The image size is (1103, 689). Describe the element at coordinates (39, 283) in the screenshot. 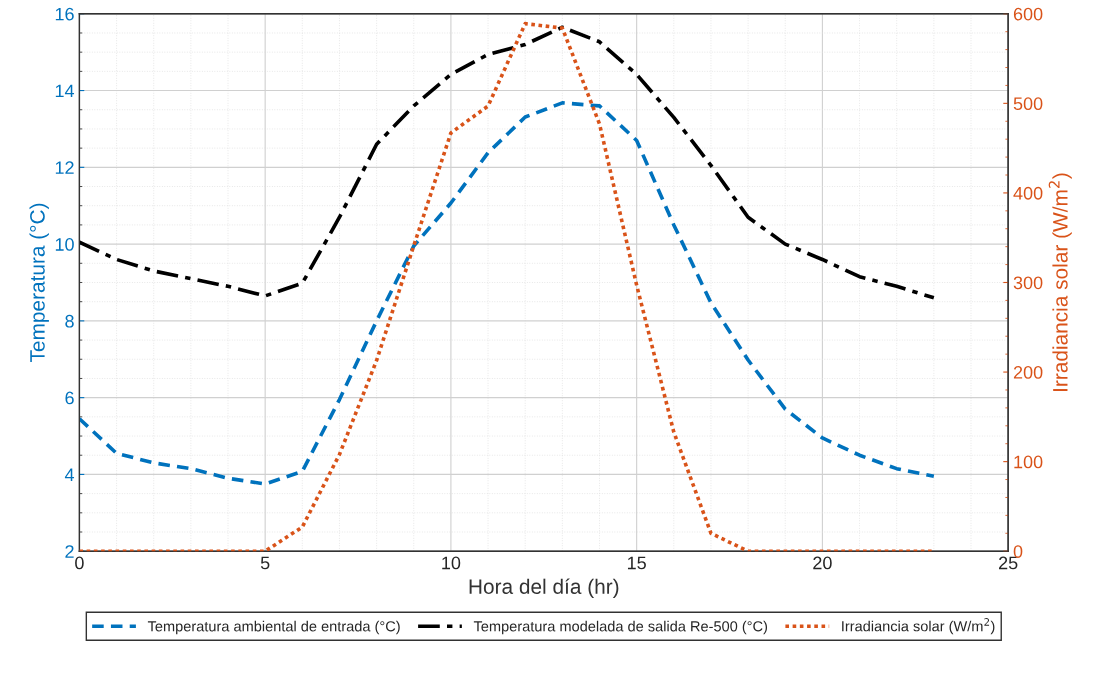

I see `y-axis-title: Temperatura (°C)` at that location.